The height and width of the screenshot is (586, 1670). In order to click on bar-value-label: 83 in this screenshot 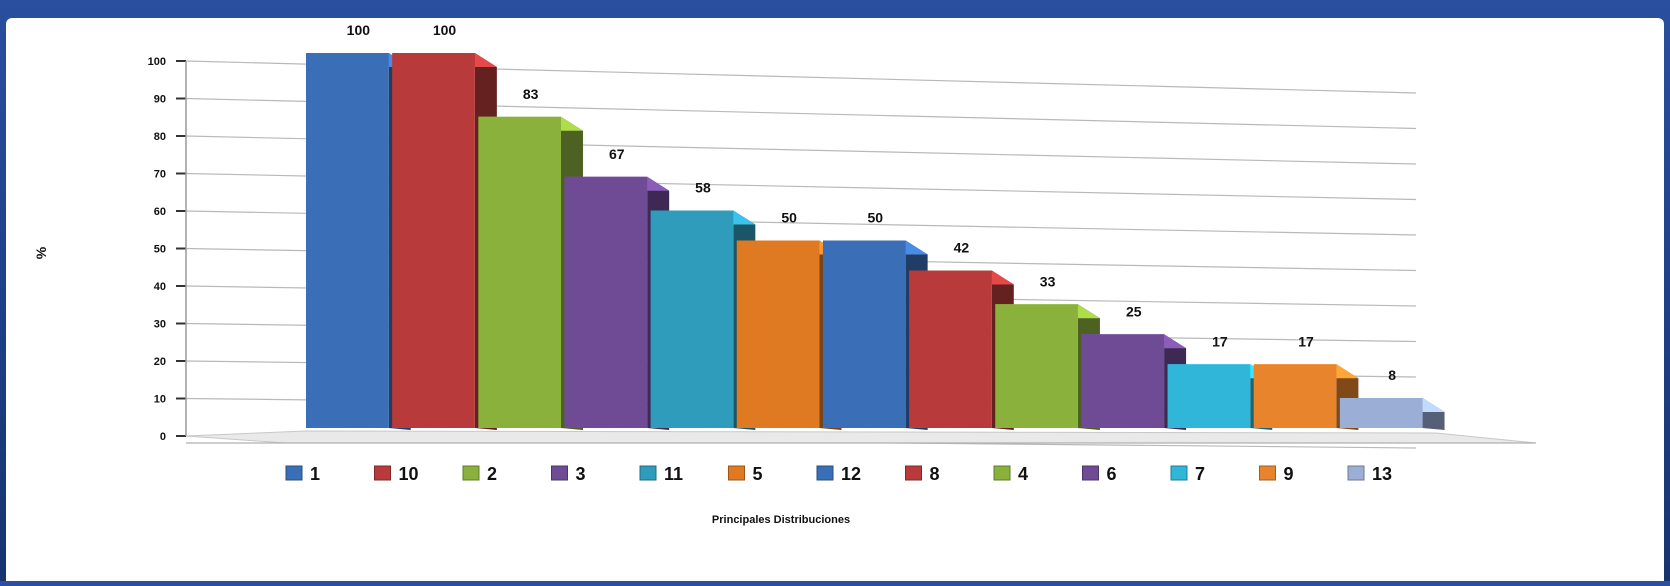, I will do `click(531, 94)`.